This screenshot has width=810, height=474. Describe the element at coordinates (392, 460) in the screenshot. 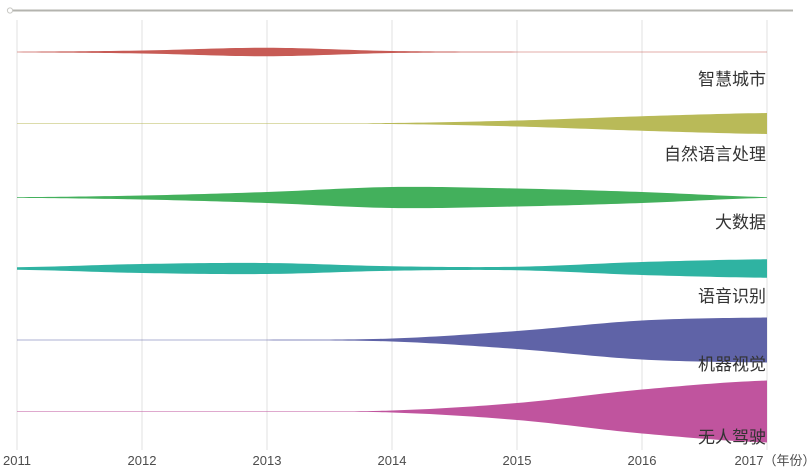

I see `x-tick-2014: 2014` at that location.